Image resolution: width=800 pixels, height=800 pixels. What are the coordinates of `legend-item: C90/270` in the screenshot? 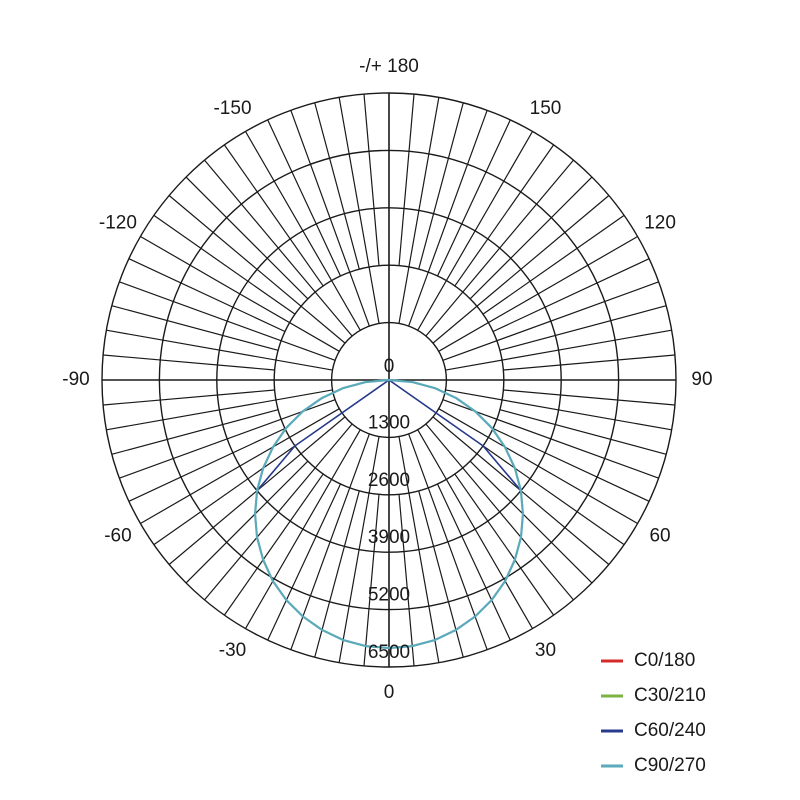 It's located at (653, 765).